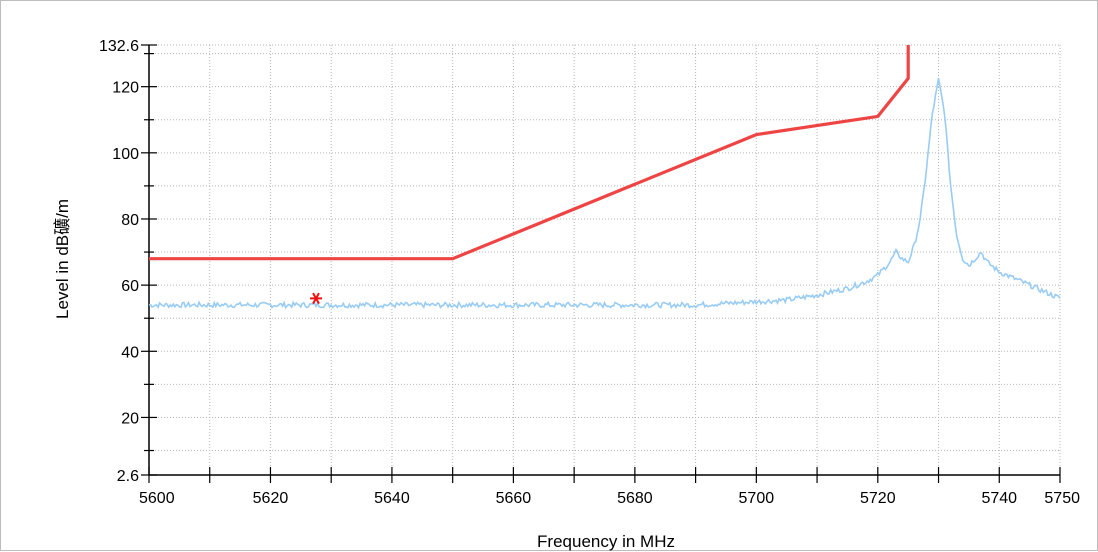 This screenshot has height=552, width=1098. What do you see at coordinates (128, 476) in the screenshot?
I see `y-tick-label: 2.6` at bounding box center [128, 476].